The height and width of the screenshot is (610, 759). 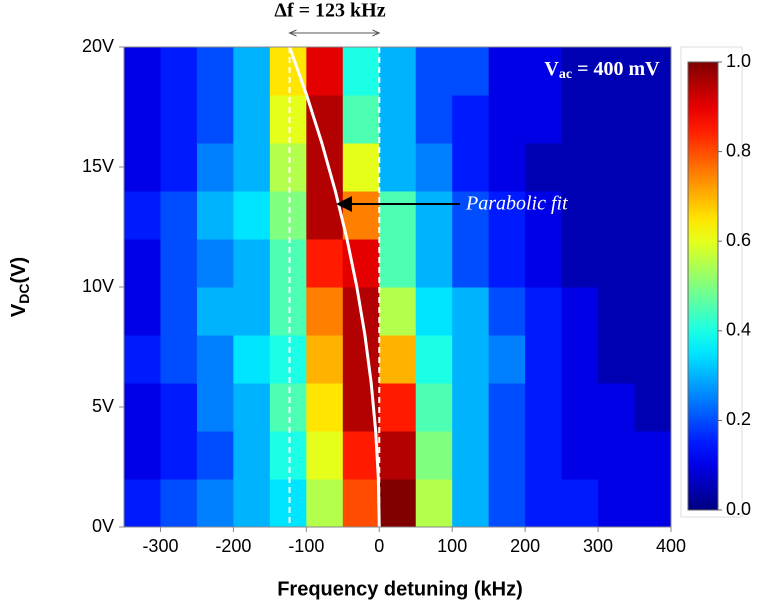 I want to click on x-tick-label: 200, so click(x=525, y=546).